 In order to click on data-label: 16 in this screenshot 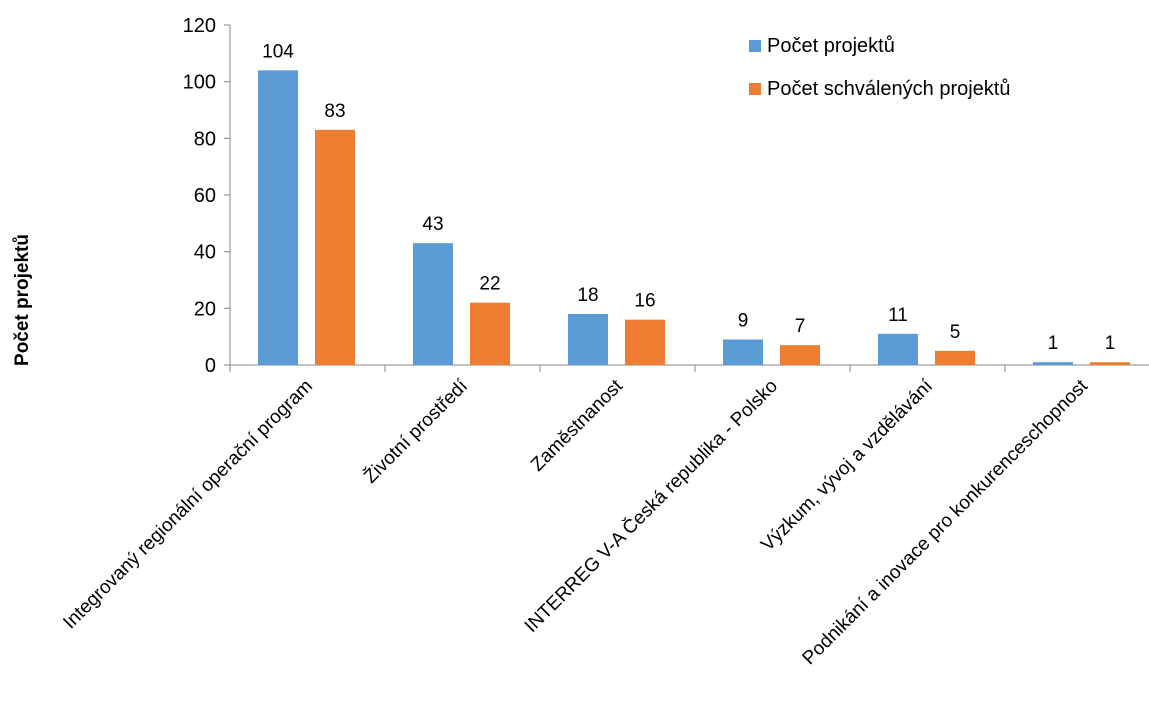, I will do `click(644, 301)`.